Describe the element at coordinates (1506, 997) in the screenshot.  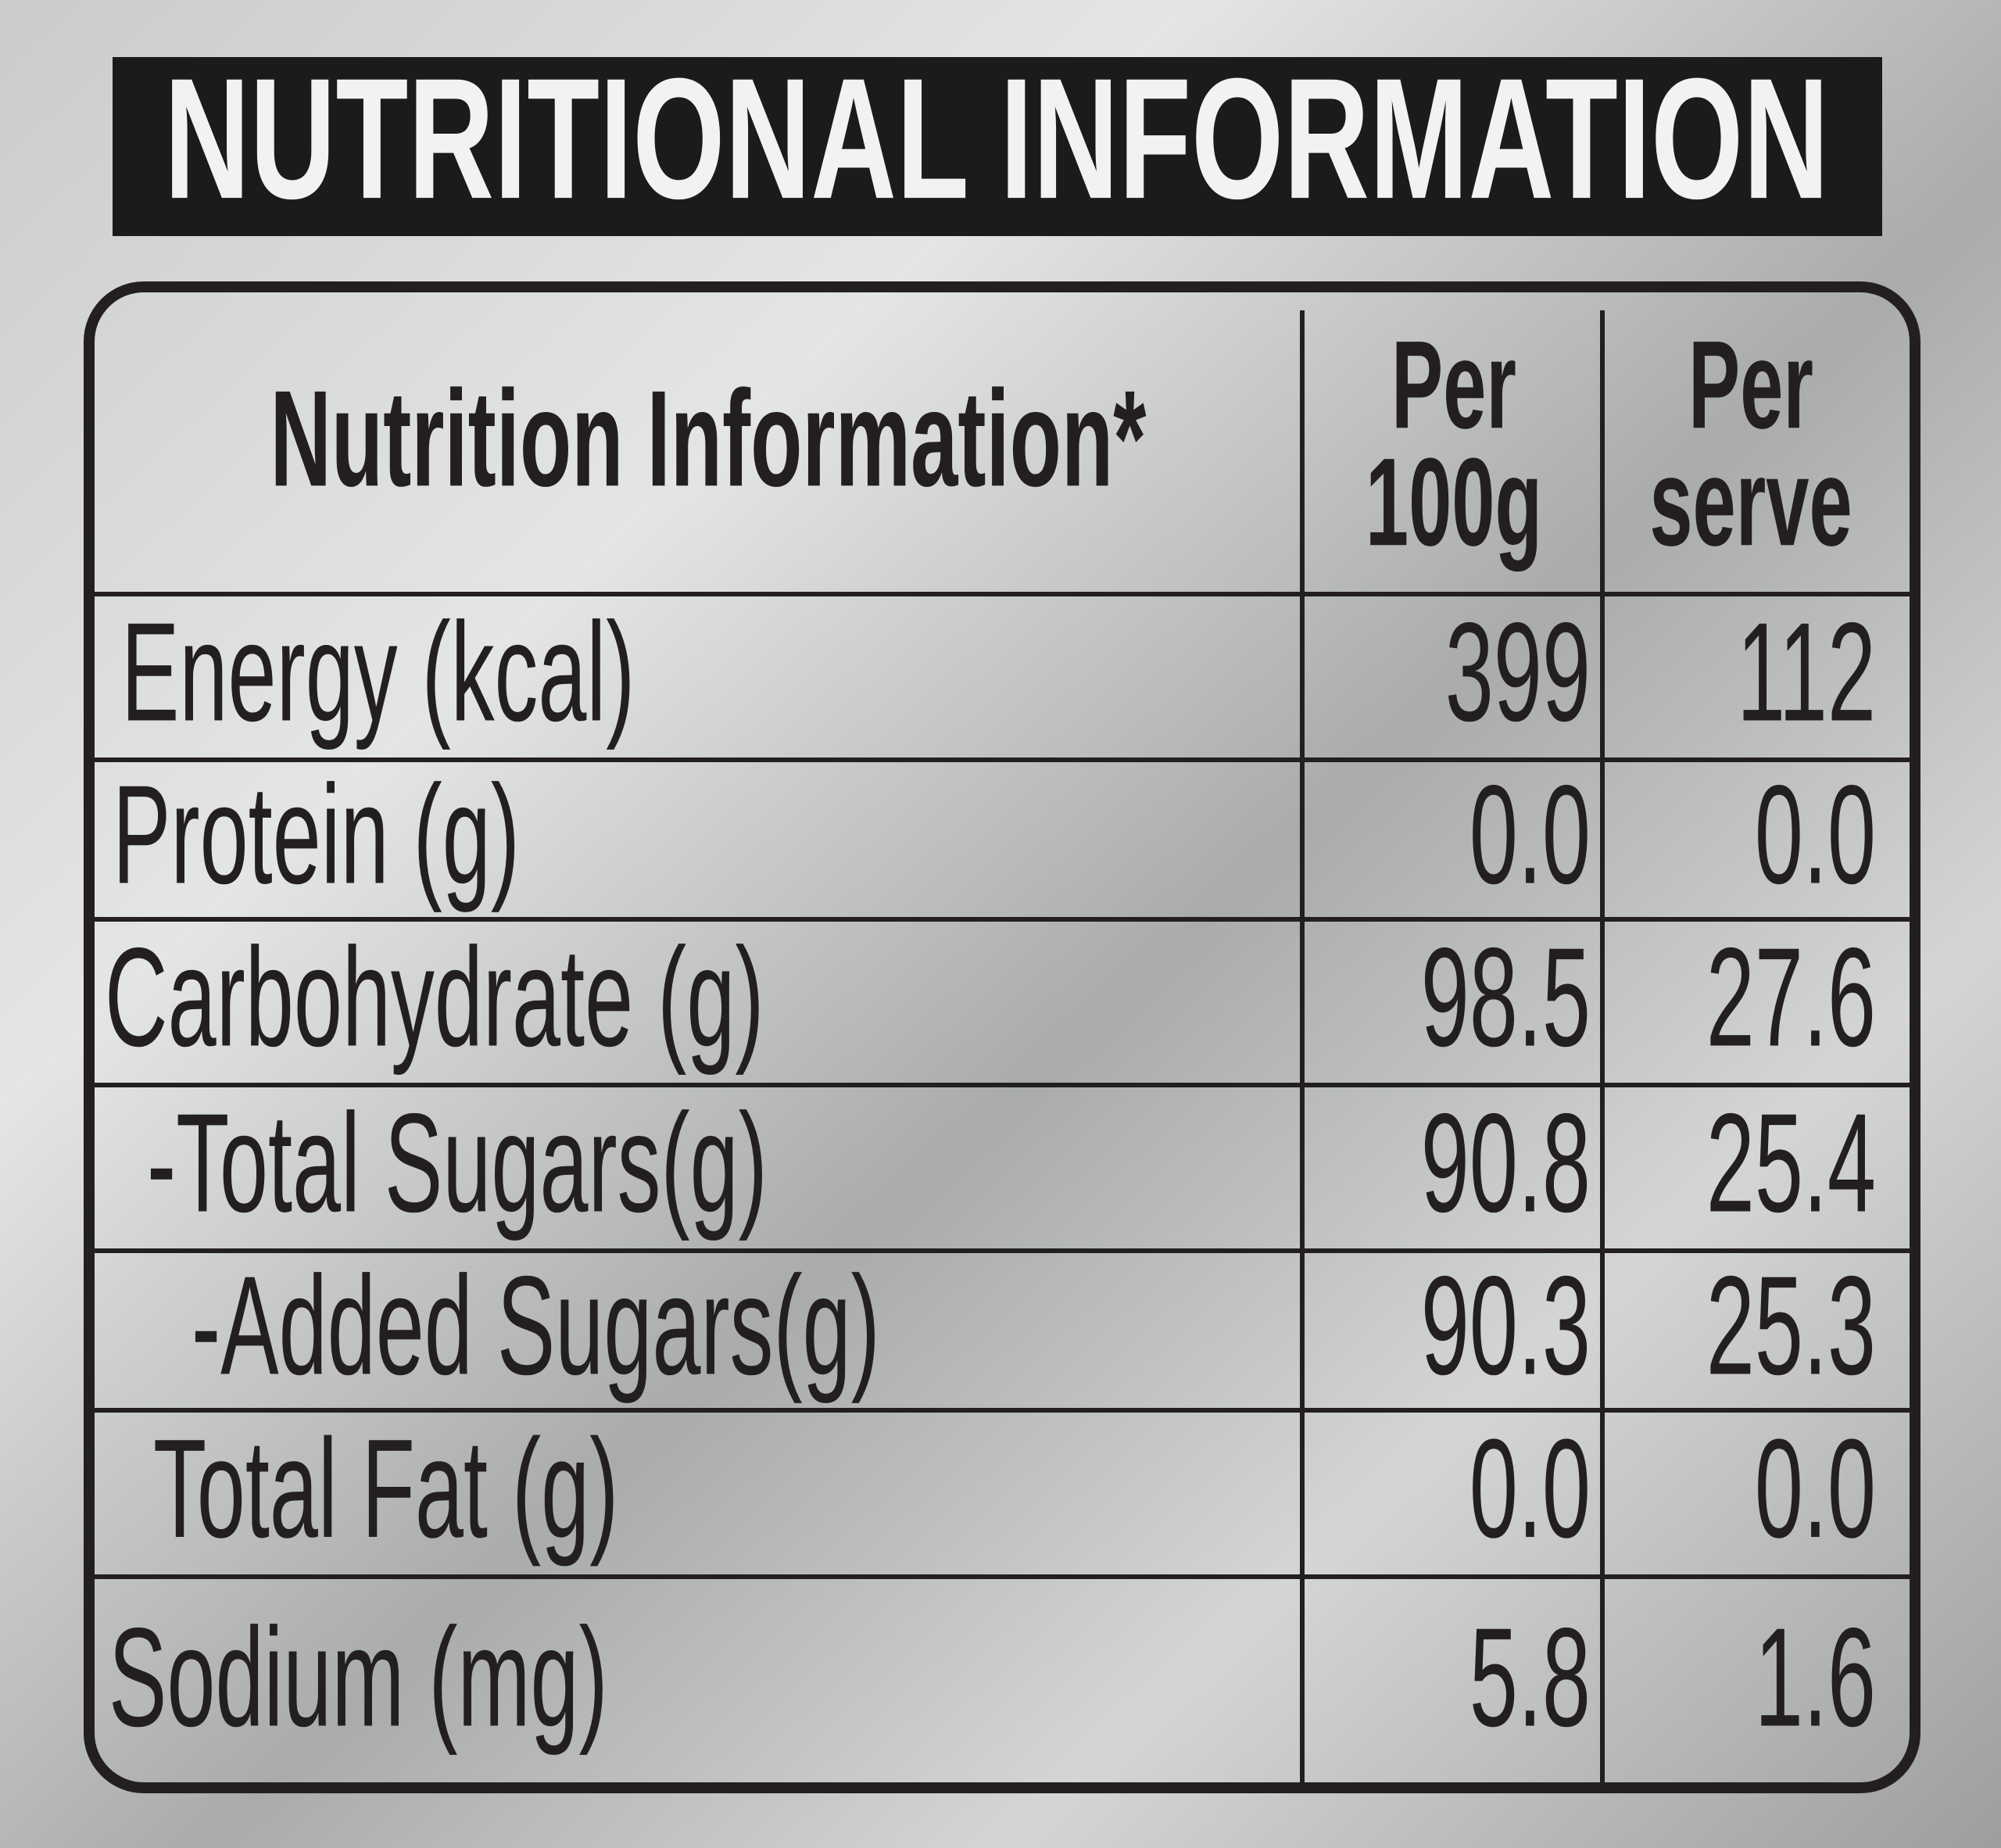
I see `cell-value: 98.5` at that location.